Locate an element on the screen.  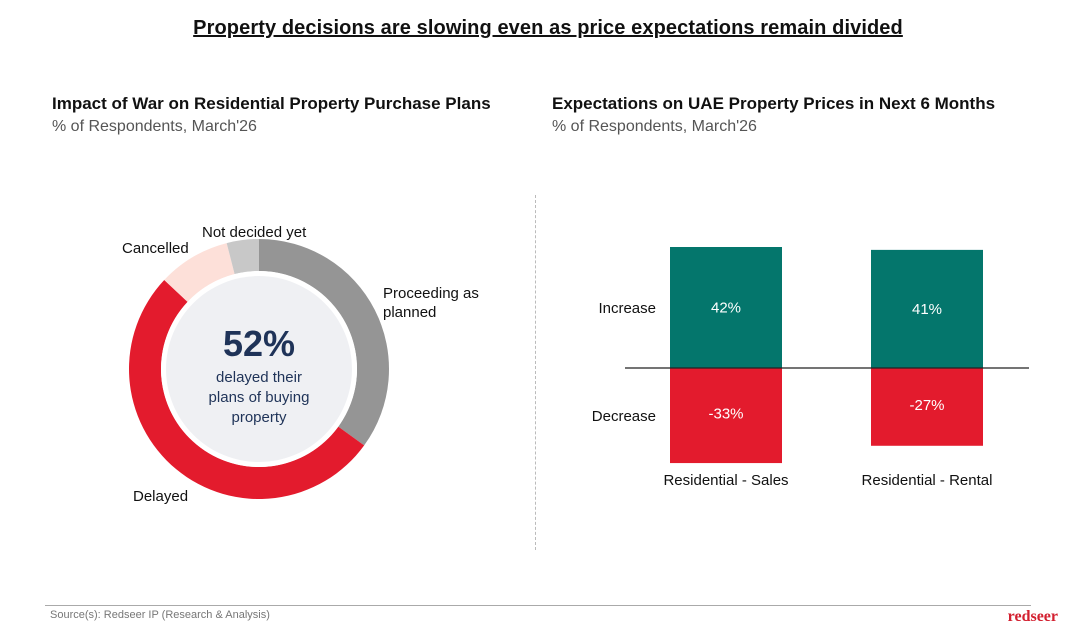
brand-logo: redseer is located at coordinates (1032, 616).